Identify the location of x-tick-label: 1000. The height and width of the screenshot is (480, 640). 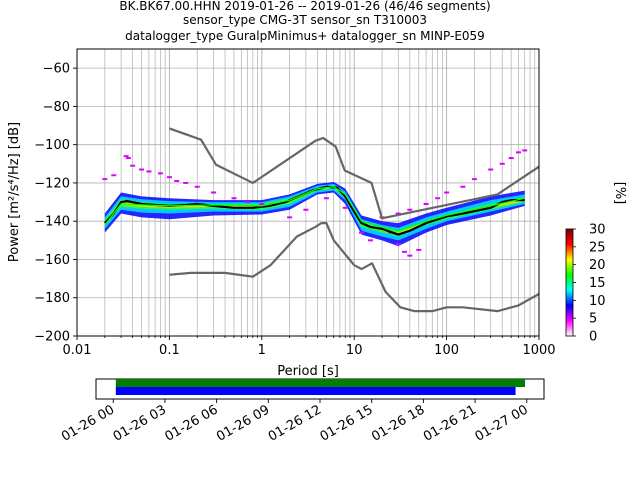
(538, 350).